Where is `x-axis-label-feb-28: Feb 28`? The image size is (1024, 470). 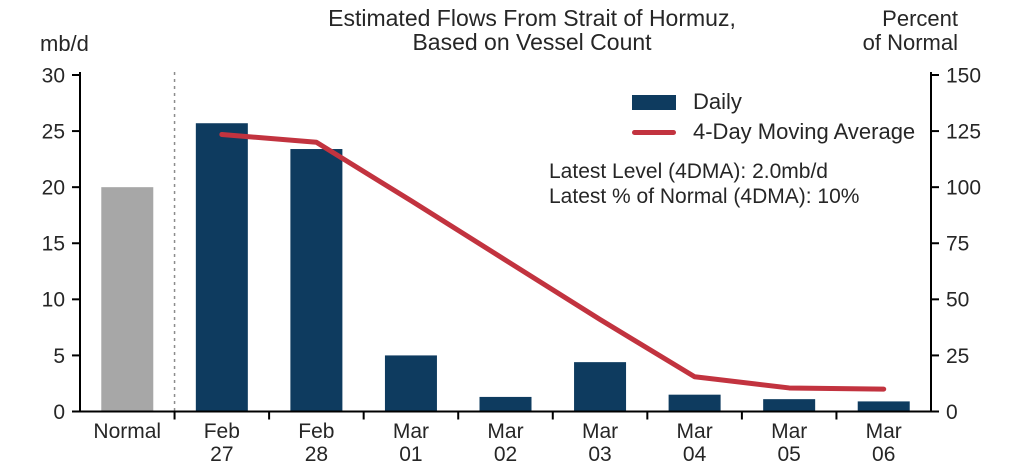
x-axis-label-feb-28: Feb 28 is located at coordinates (316, 443).